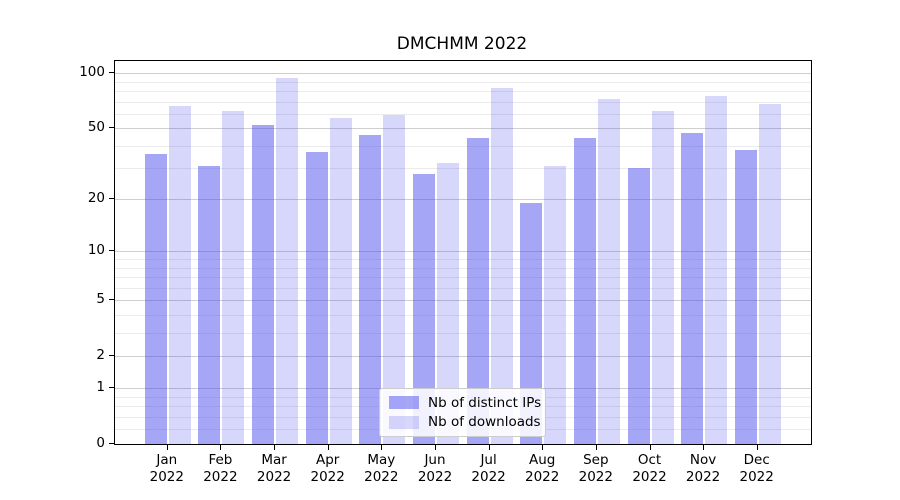 This screenshot has width=900, height=500. What do you see at coordinates (501, 266) in the screenshot?
I see `bar-jul-downloads` at bounding box center [501, 266].